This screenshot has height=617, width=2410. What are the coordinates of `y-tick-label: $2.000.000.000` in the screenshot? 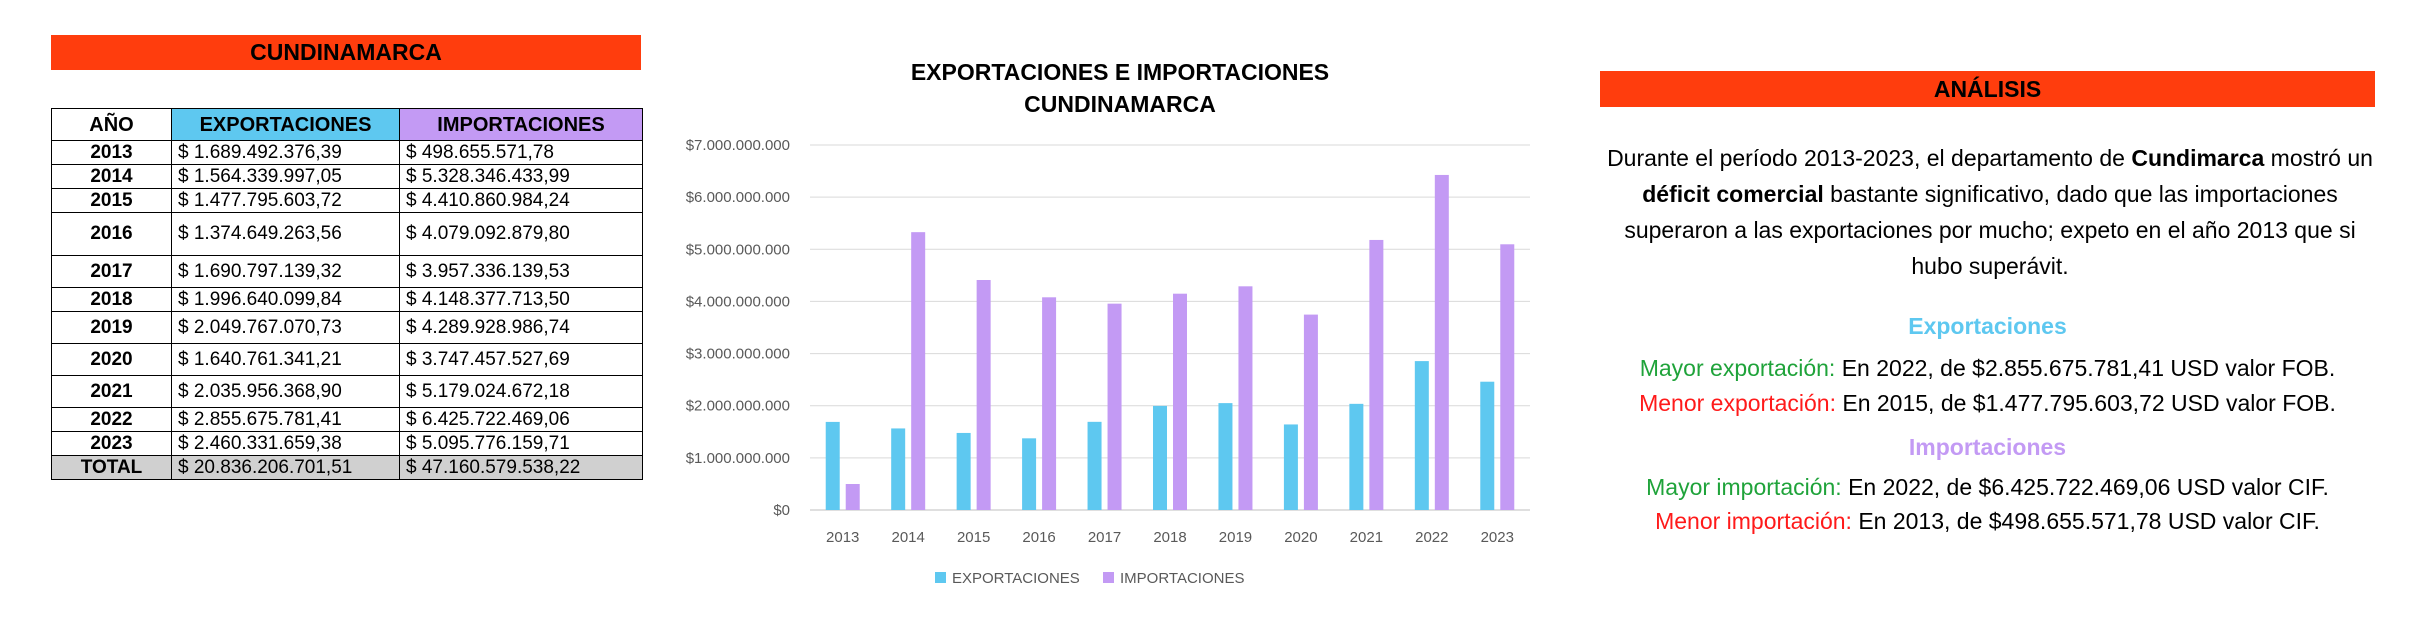 It's located at (738, 406).